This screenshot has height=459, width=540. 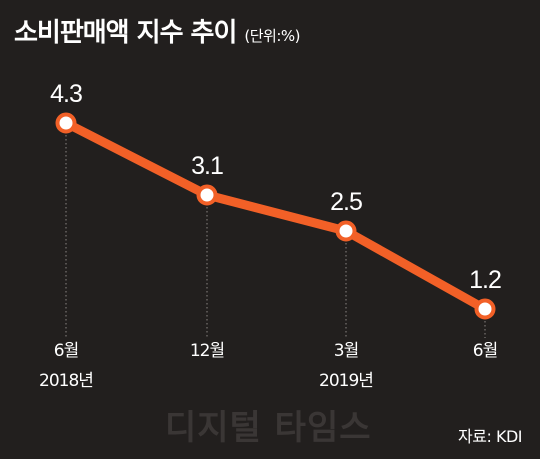 I want to click on unit-note: (단위:%), so click(x=272, y=36).